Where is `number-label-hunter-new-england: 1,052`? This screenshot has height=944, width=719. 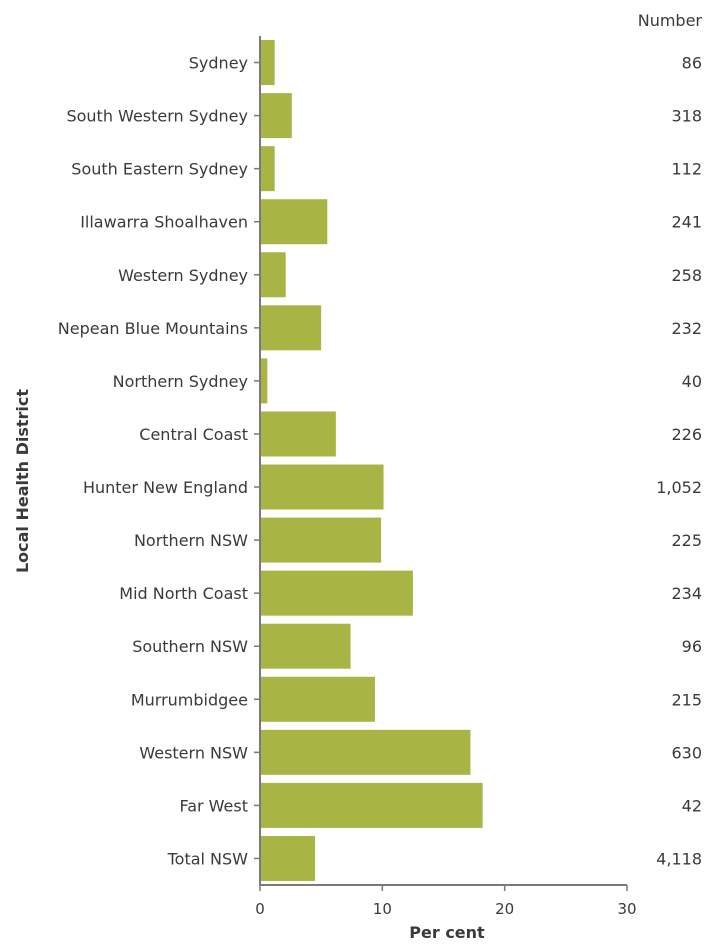 number-label-hunter-new-england: 1,052 is located at coordinates (679, 487).